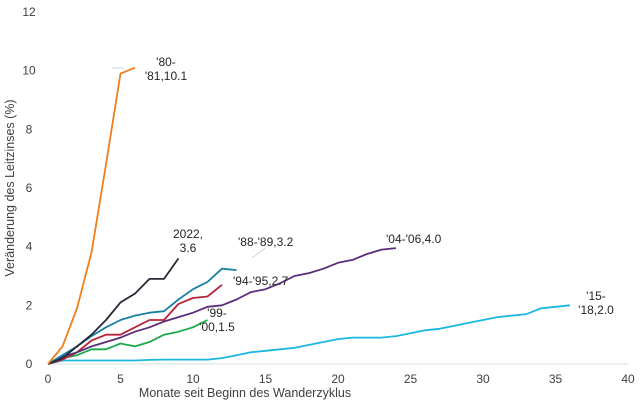 The image size is (640, 404). What do you see at coordinates (188, 248) in the screenshot?
I see `series-label-line: 3.6` at bounding box center [188, 248].